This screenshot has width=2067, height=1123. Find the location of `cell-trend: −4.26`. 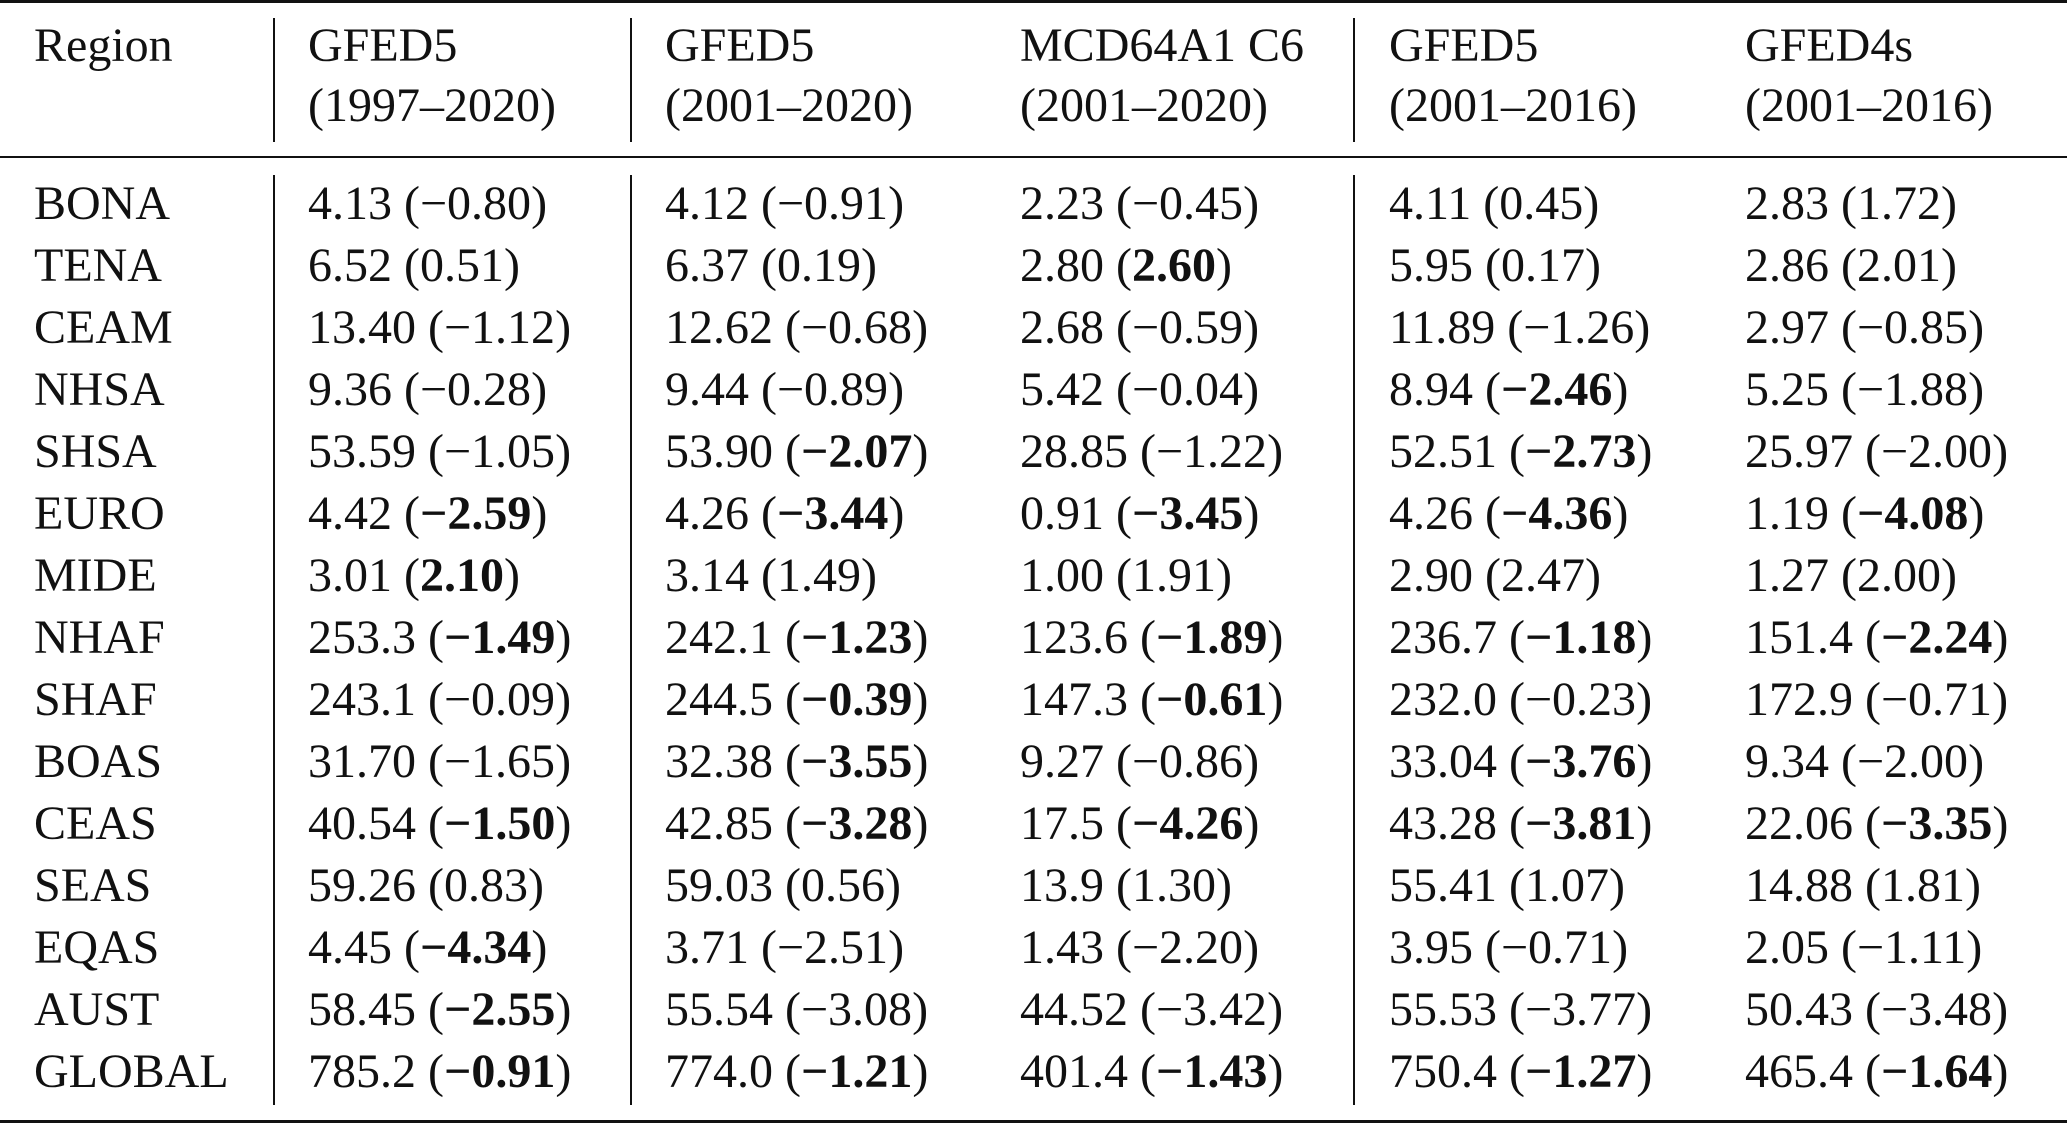

cell-trend: −4.26 is located at coordinates (1187, 823).